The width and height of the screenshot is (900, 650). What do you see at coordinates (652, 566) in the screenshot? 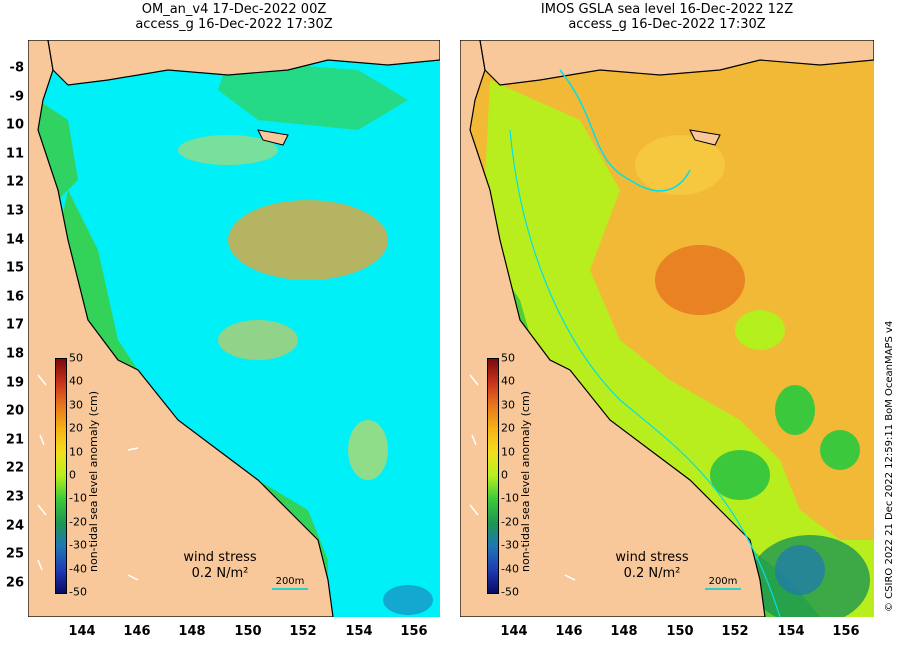
I see `right-wind-legend: wind stress 0.2 N/m²` at bounding box center [652, 566].